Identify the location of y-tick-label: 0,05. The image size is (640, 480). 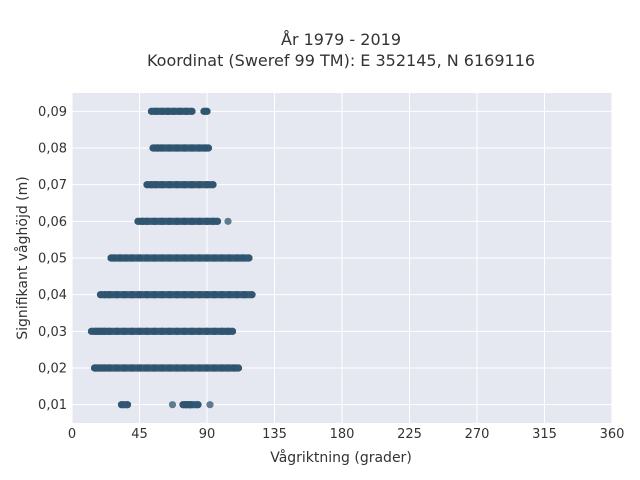
(52, 259).